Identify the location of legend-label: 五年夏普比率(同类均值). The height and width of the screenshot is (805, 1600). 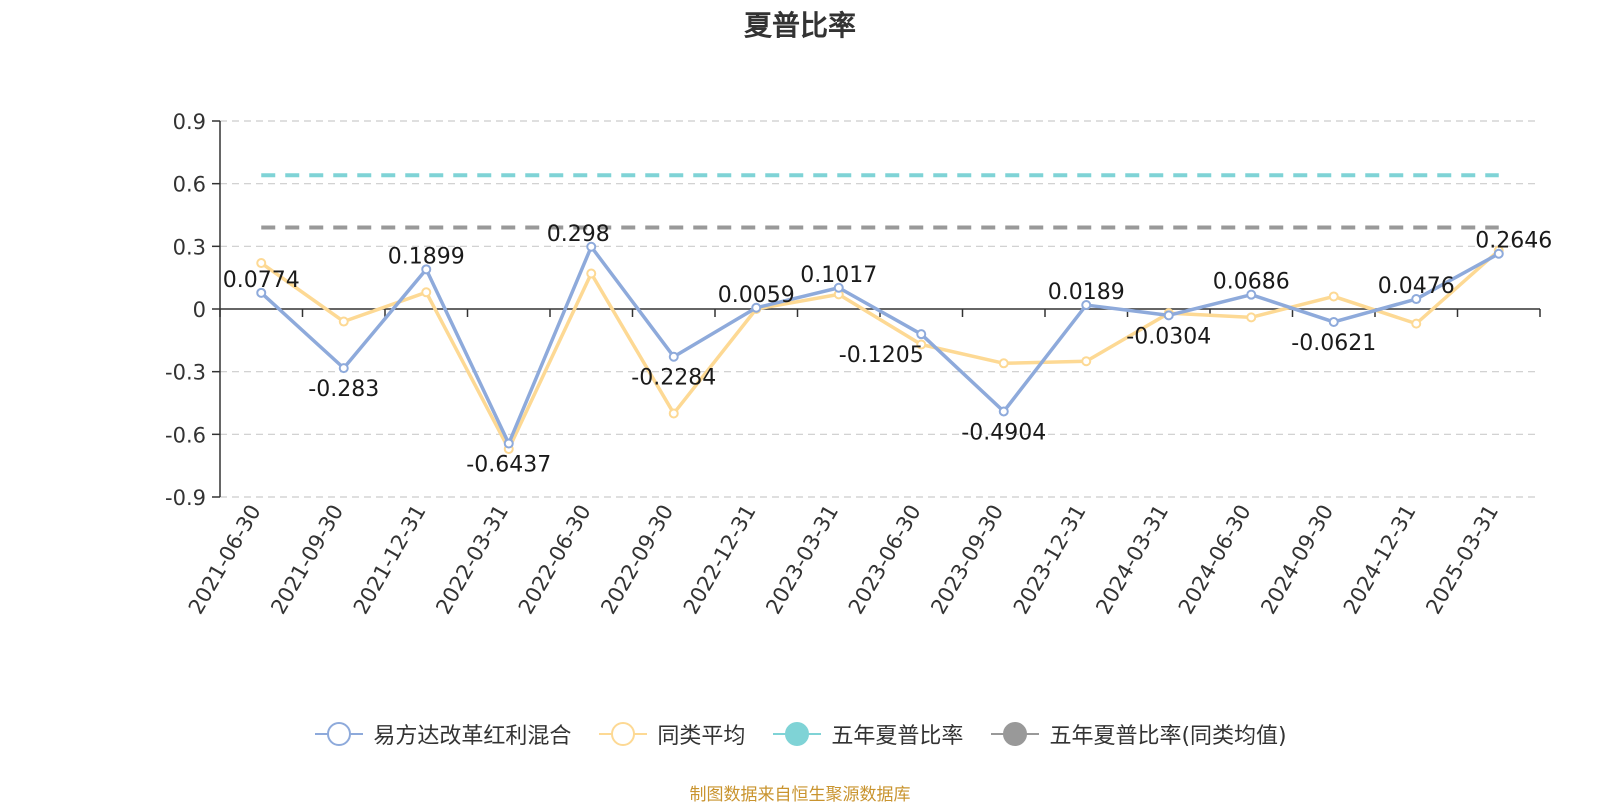
(1168, 736).